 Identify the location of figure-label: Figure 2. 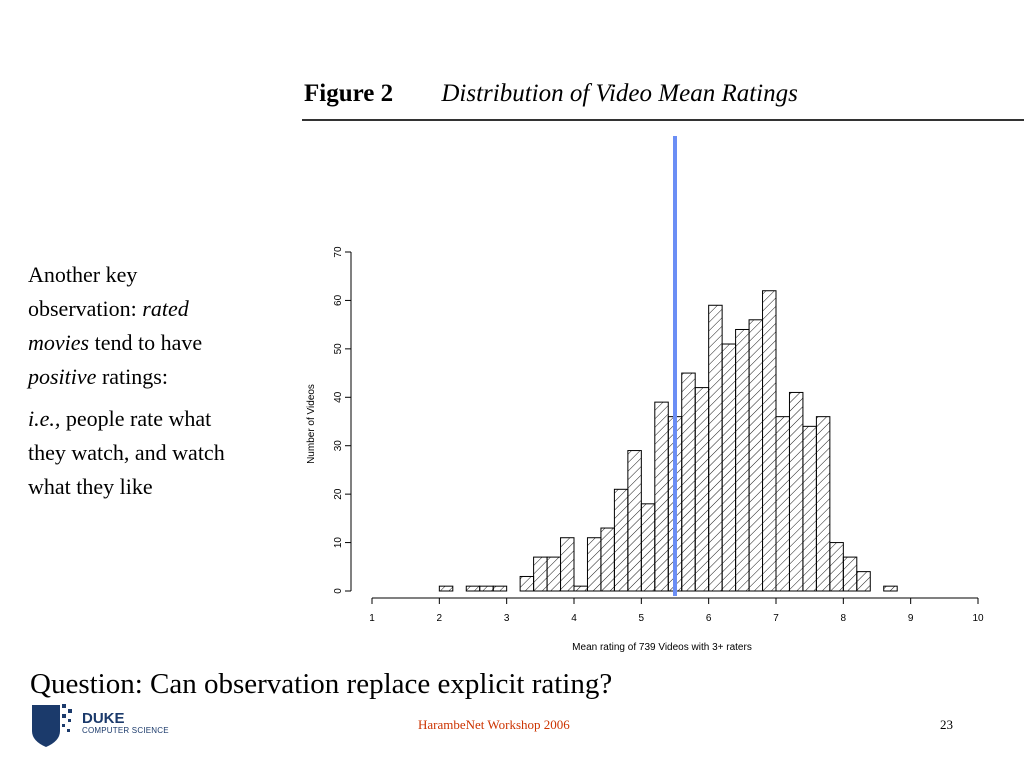
(349, 93).